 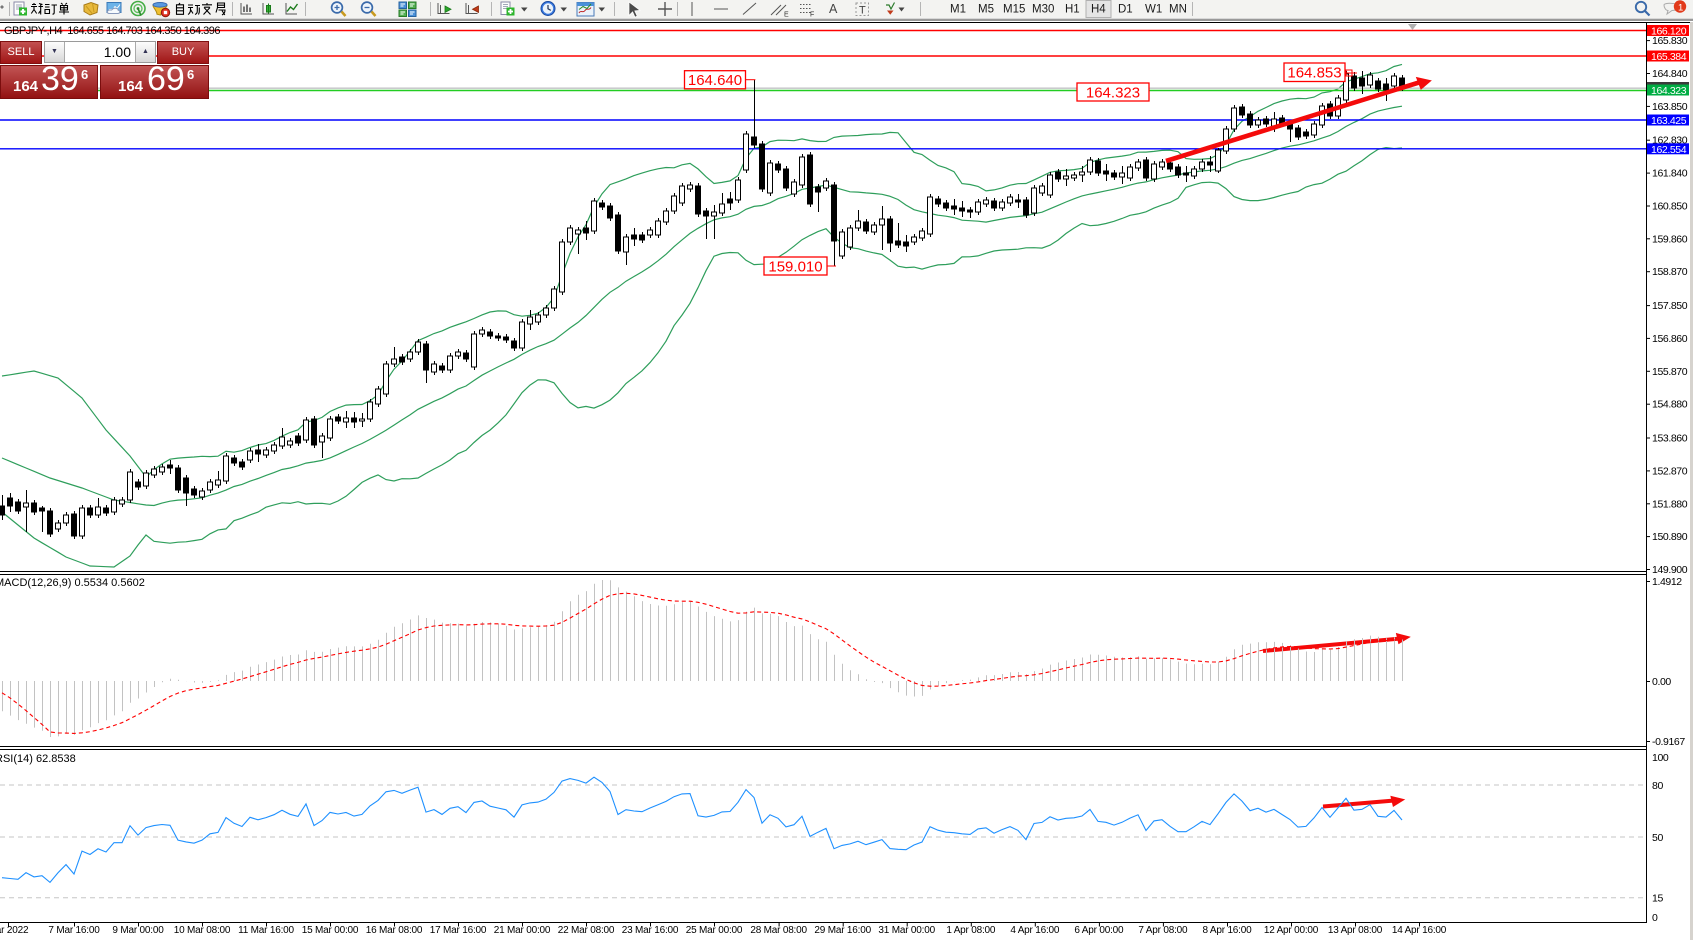 What do you see at coordinates (586, 930) in the screenshot?
I see `svg-text: 22 Mar 08:00` at bounding box center [586, 930].